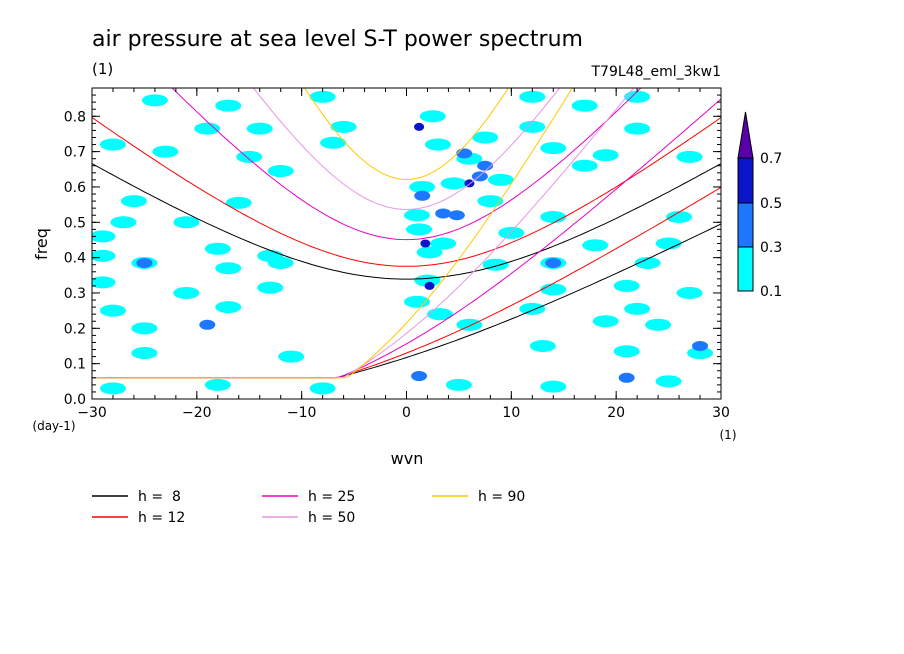 The image size is (904, 654). Describe the element at coordinates (771, 204) in the screenshot. I see `colorbar-label: 0.5` at that location.